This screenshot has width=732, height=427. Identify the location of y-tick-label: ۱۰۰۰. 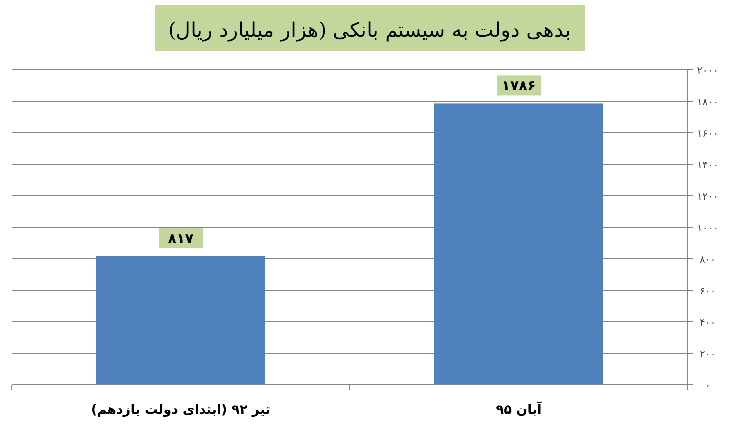
(708, 229).